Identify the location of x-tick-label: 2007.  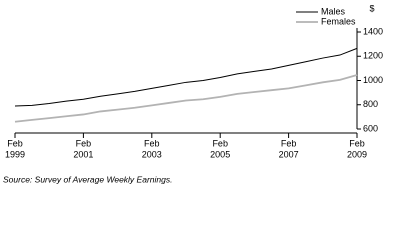
(289, 154).